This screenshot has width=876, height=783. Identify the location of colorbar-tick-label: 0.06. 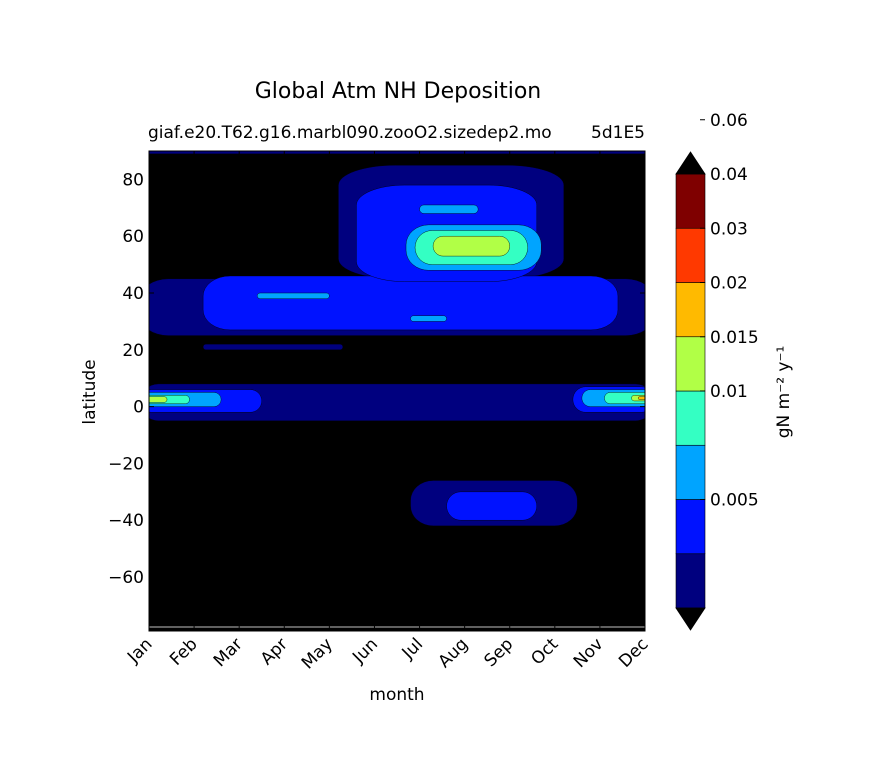
(729, 121).